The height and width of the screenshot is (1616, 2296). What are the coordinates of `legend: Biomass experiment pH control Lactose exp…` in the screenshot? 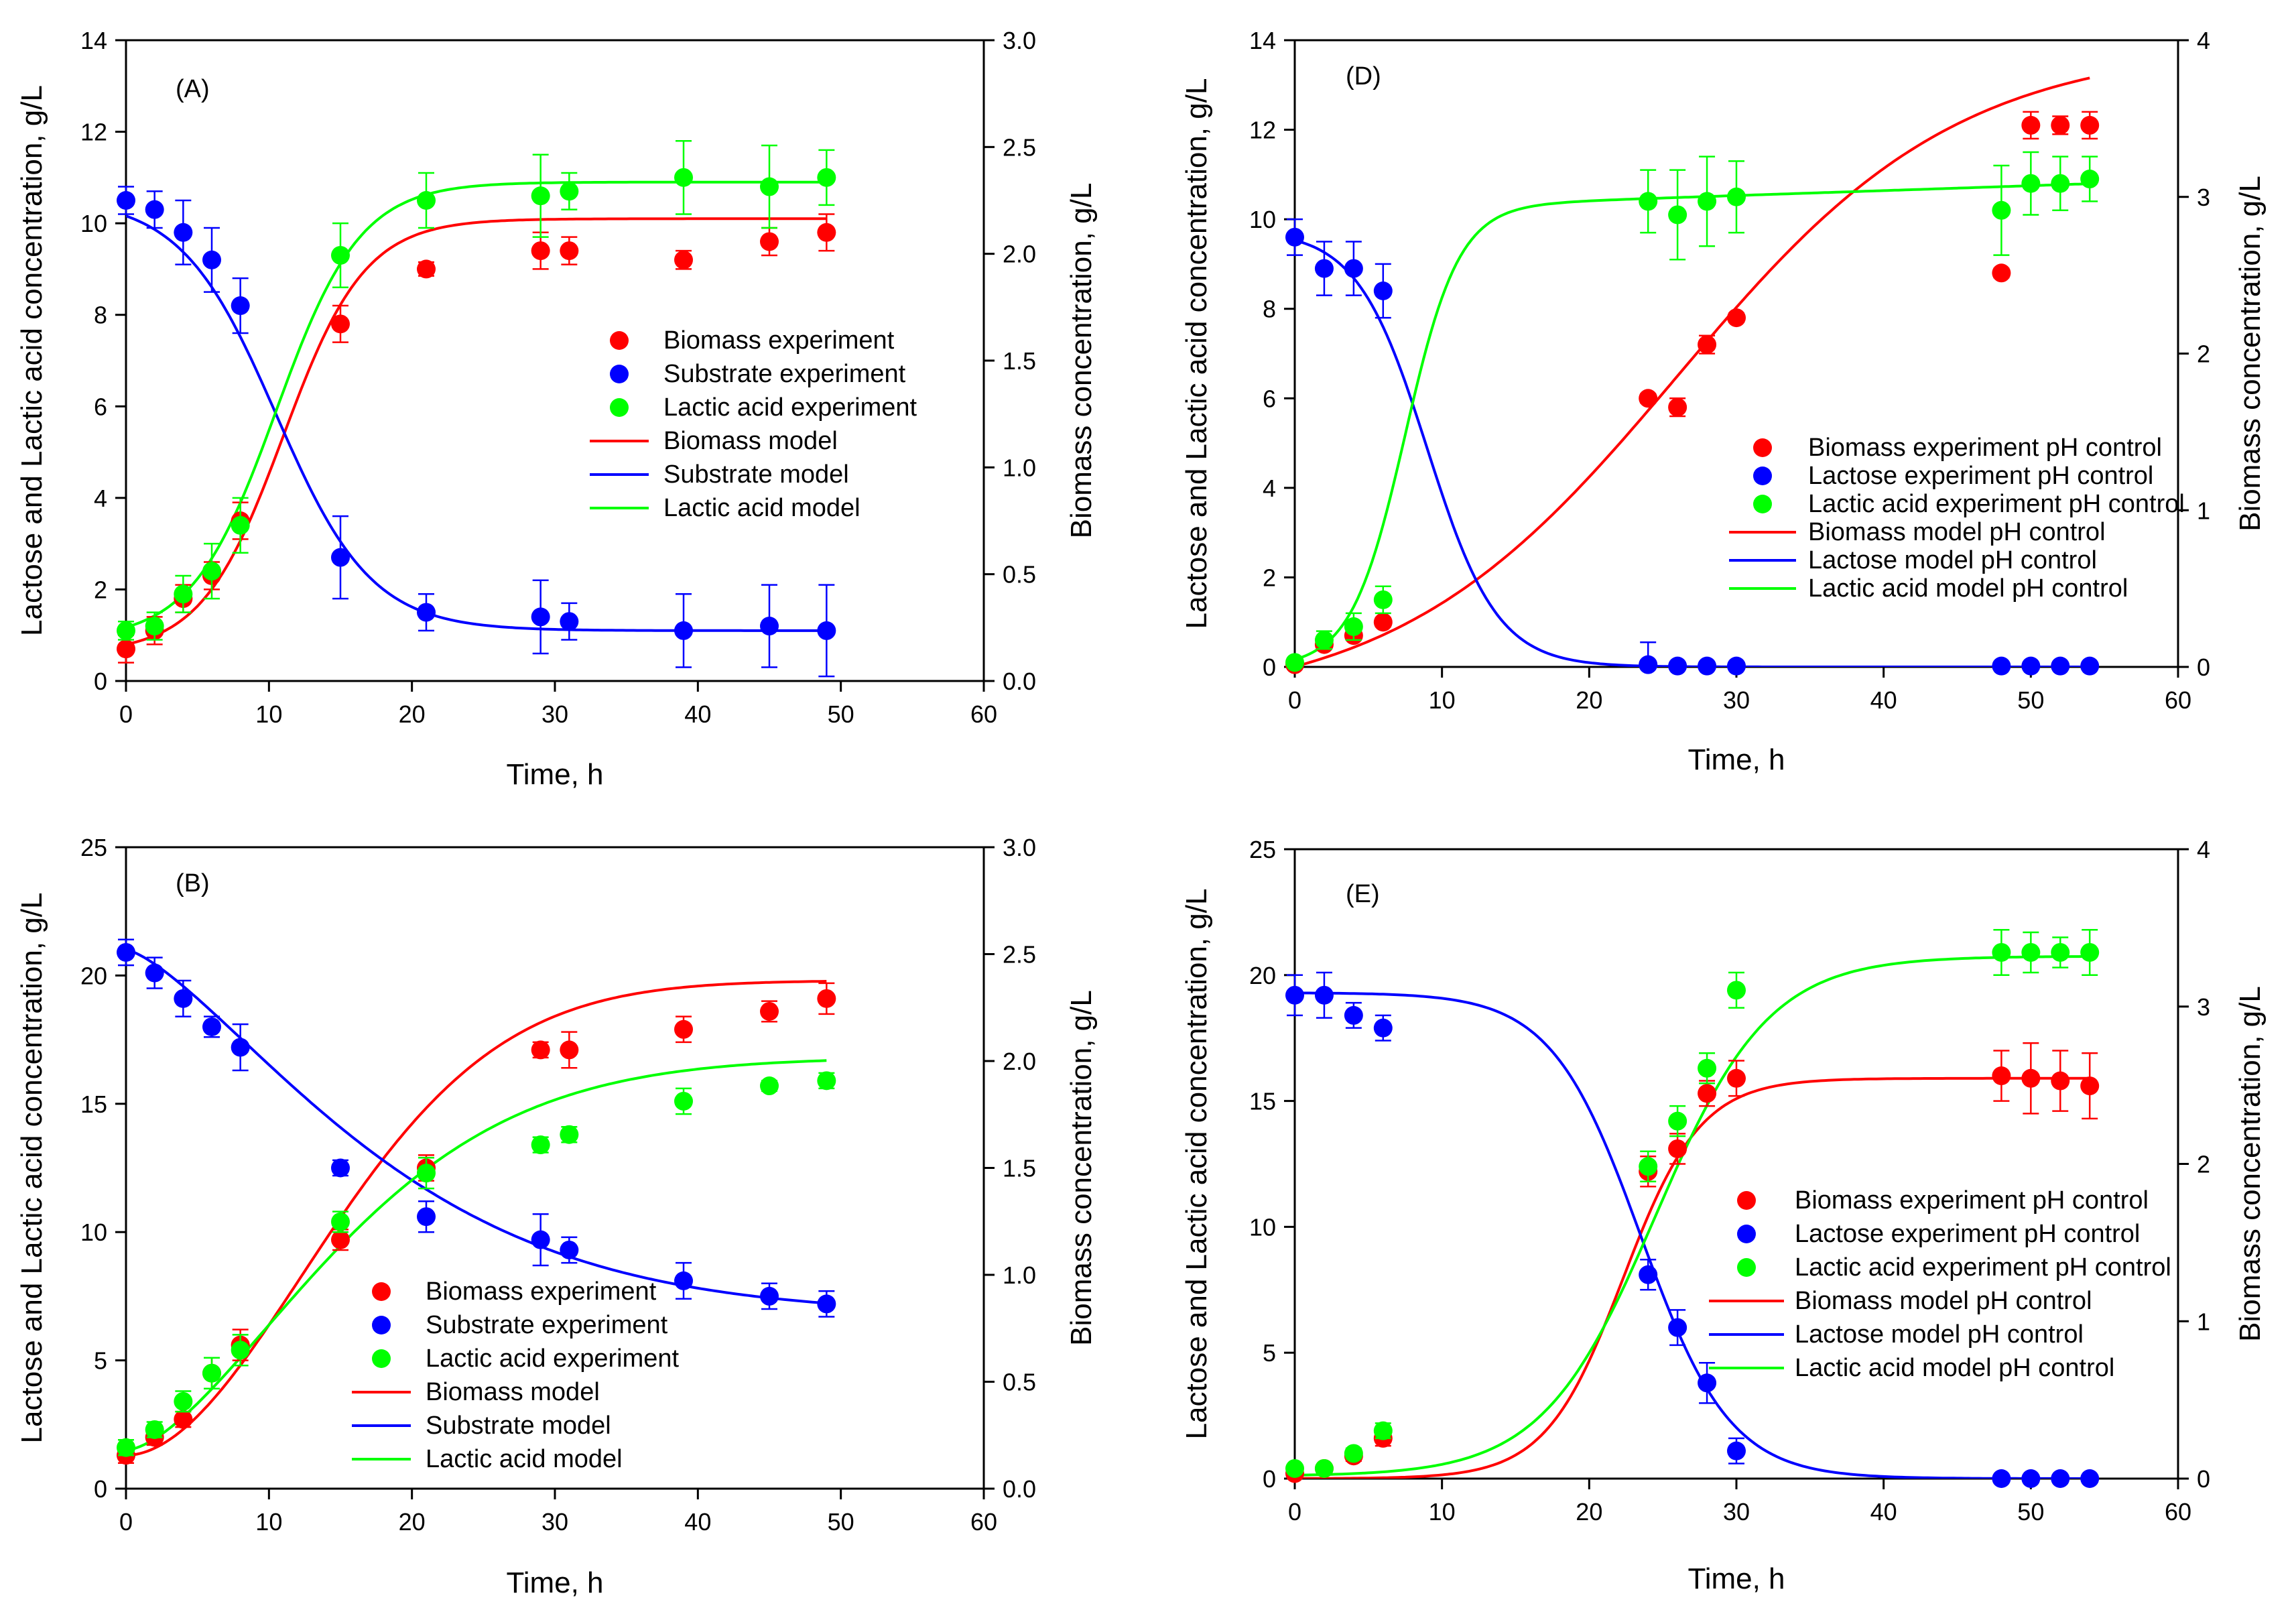 It's located at (1940, 1284).